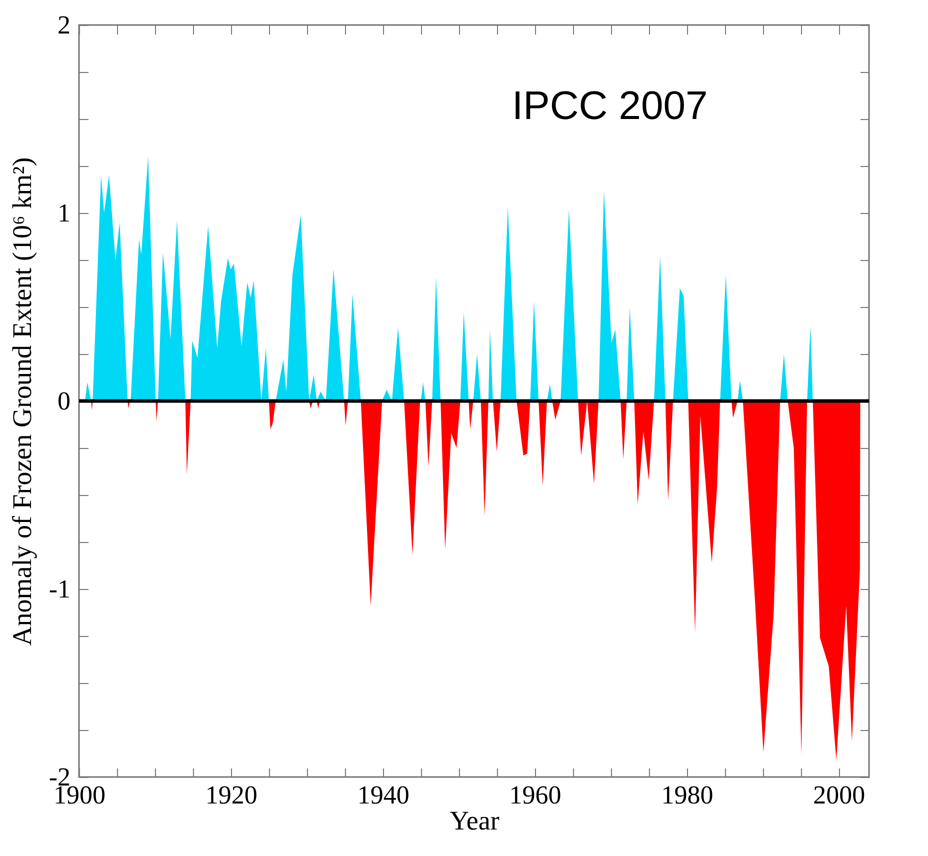 This screenshot has height=856, width=928. Describe the element at coordinates (610, 106) in the screenshot. I see `annotation: IPCC 2007` at that location.